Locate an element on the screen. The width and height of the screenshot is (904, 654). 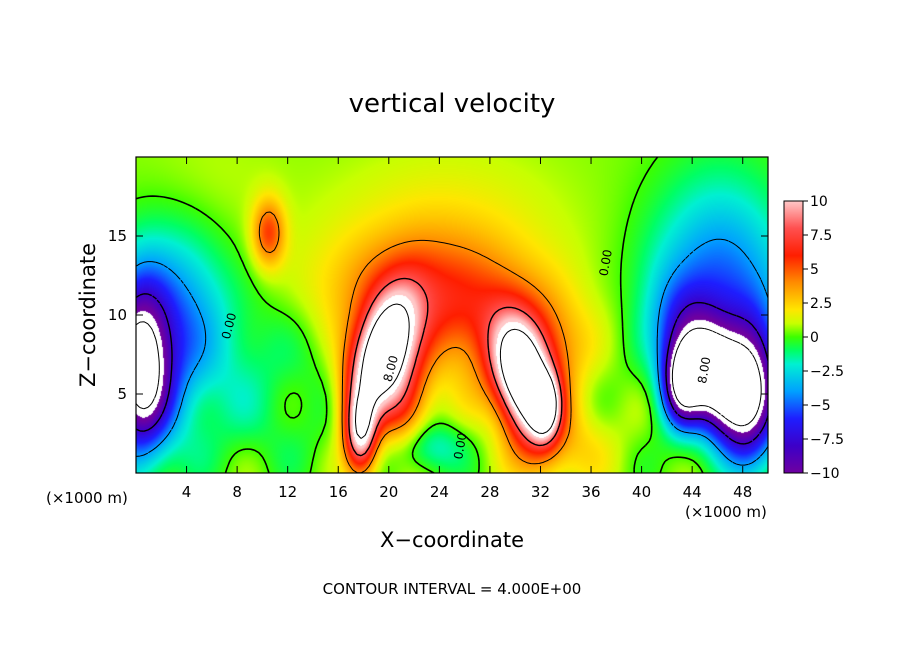
x-axis-label: X−coordinate is located at coordinates (452, 540).